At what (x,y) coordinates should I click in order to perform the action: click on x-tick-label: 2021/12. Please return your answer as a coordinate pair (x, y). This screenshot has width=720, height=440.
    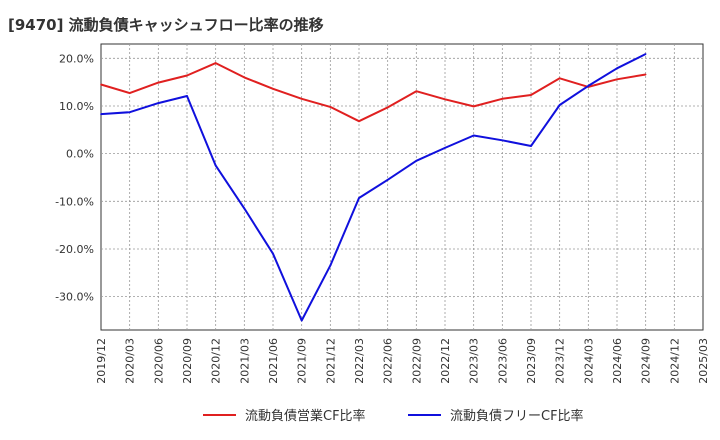
    Looking at the image, I should click on (330, 361).